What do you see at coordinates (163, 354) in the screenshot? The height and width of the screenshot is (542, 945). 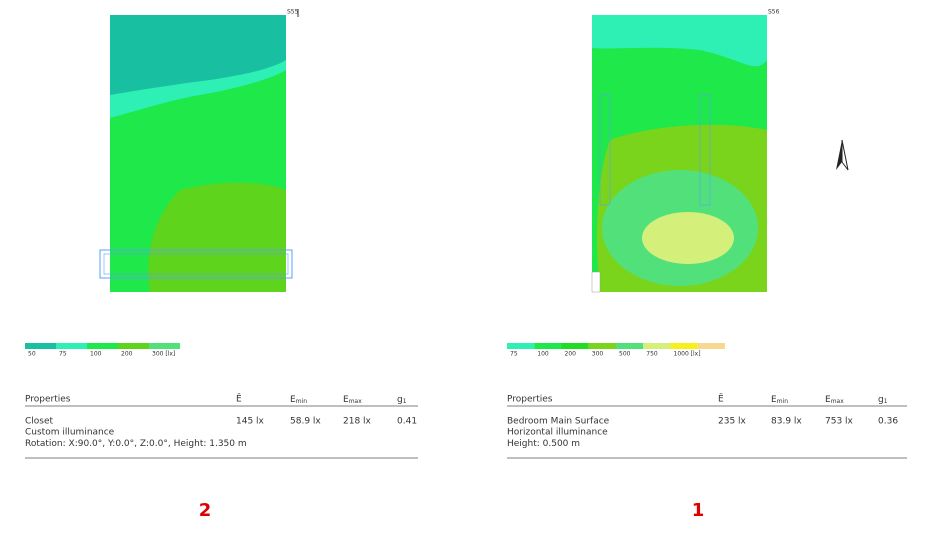 I see `legend-label: 300 [lx]` at bounding box center [163, 354].